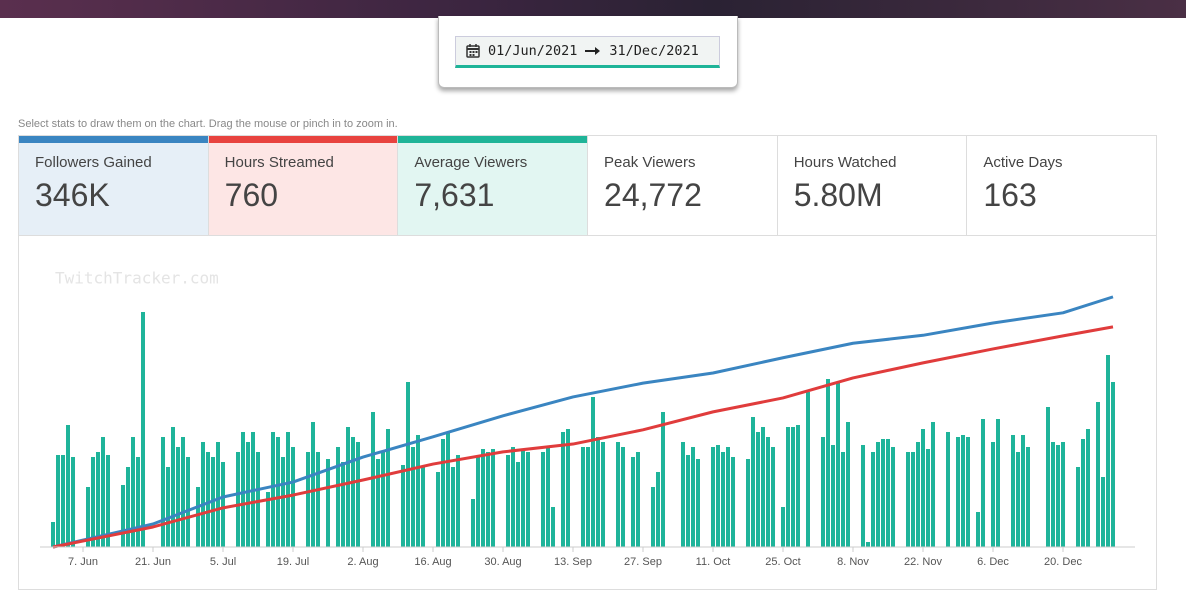 The image size is (1186, 593). I want to click on date-range-button: 01/Jun/2021 31/Dec/2021, so click(587, 52).